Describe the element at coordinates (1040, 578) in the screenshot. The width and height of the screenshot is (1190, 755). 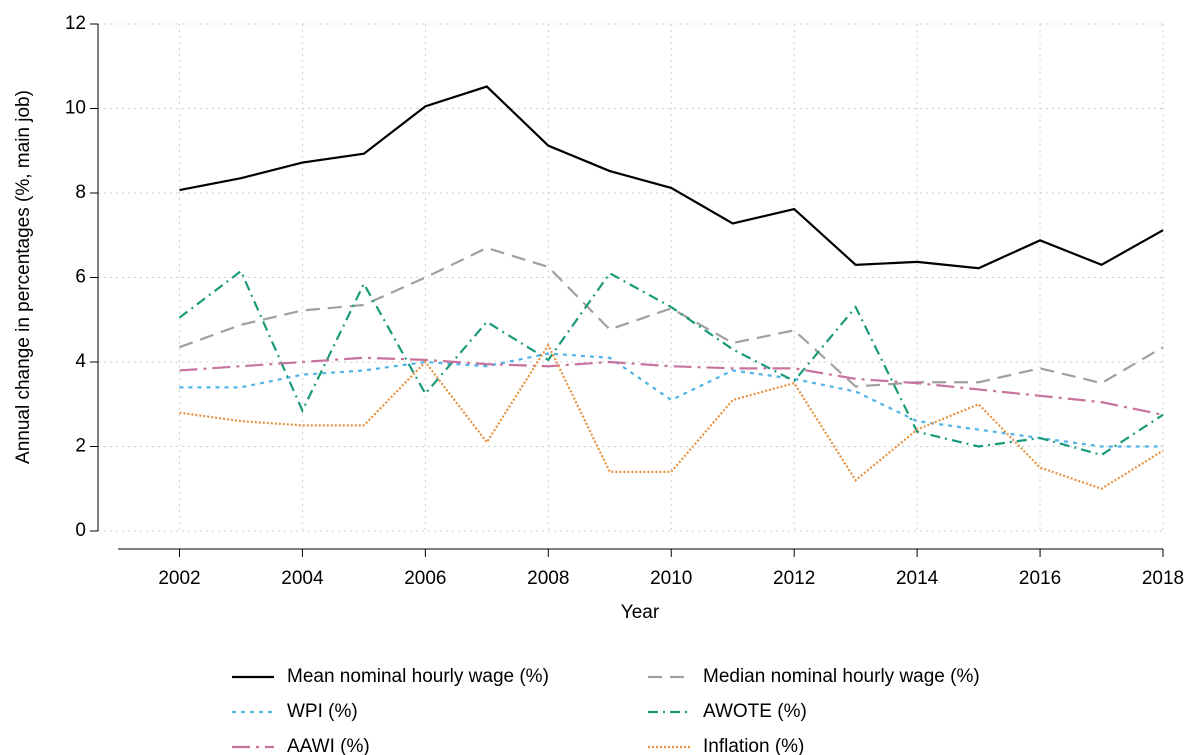
I see `x-tick-label: 2016` at that location.